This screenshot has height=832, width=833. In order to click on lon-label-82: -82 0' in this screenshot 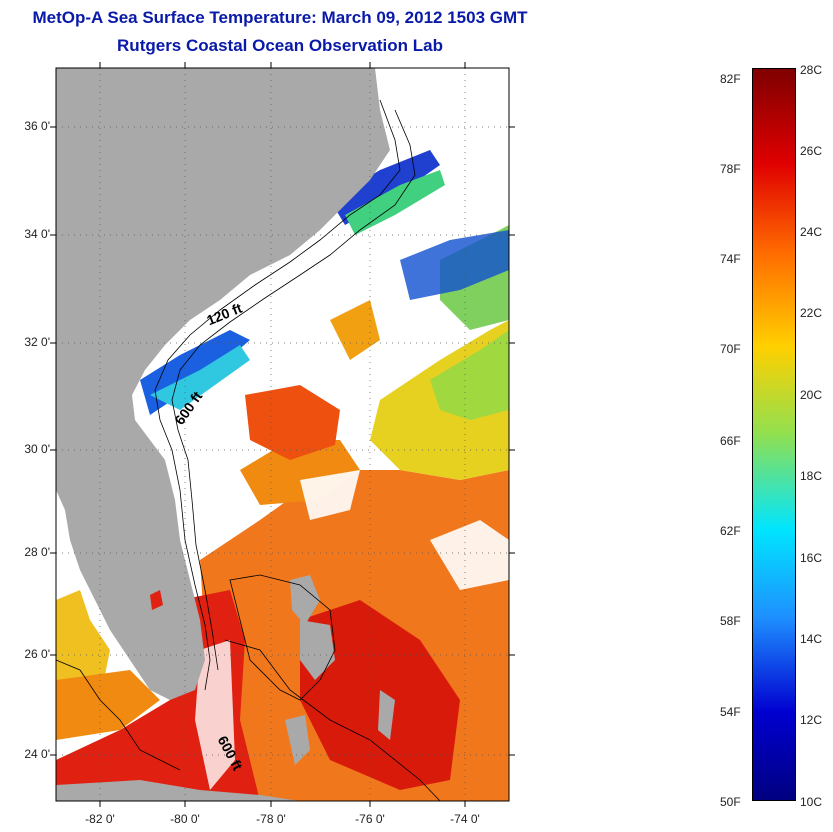, I will do `click(100, 819)`.